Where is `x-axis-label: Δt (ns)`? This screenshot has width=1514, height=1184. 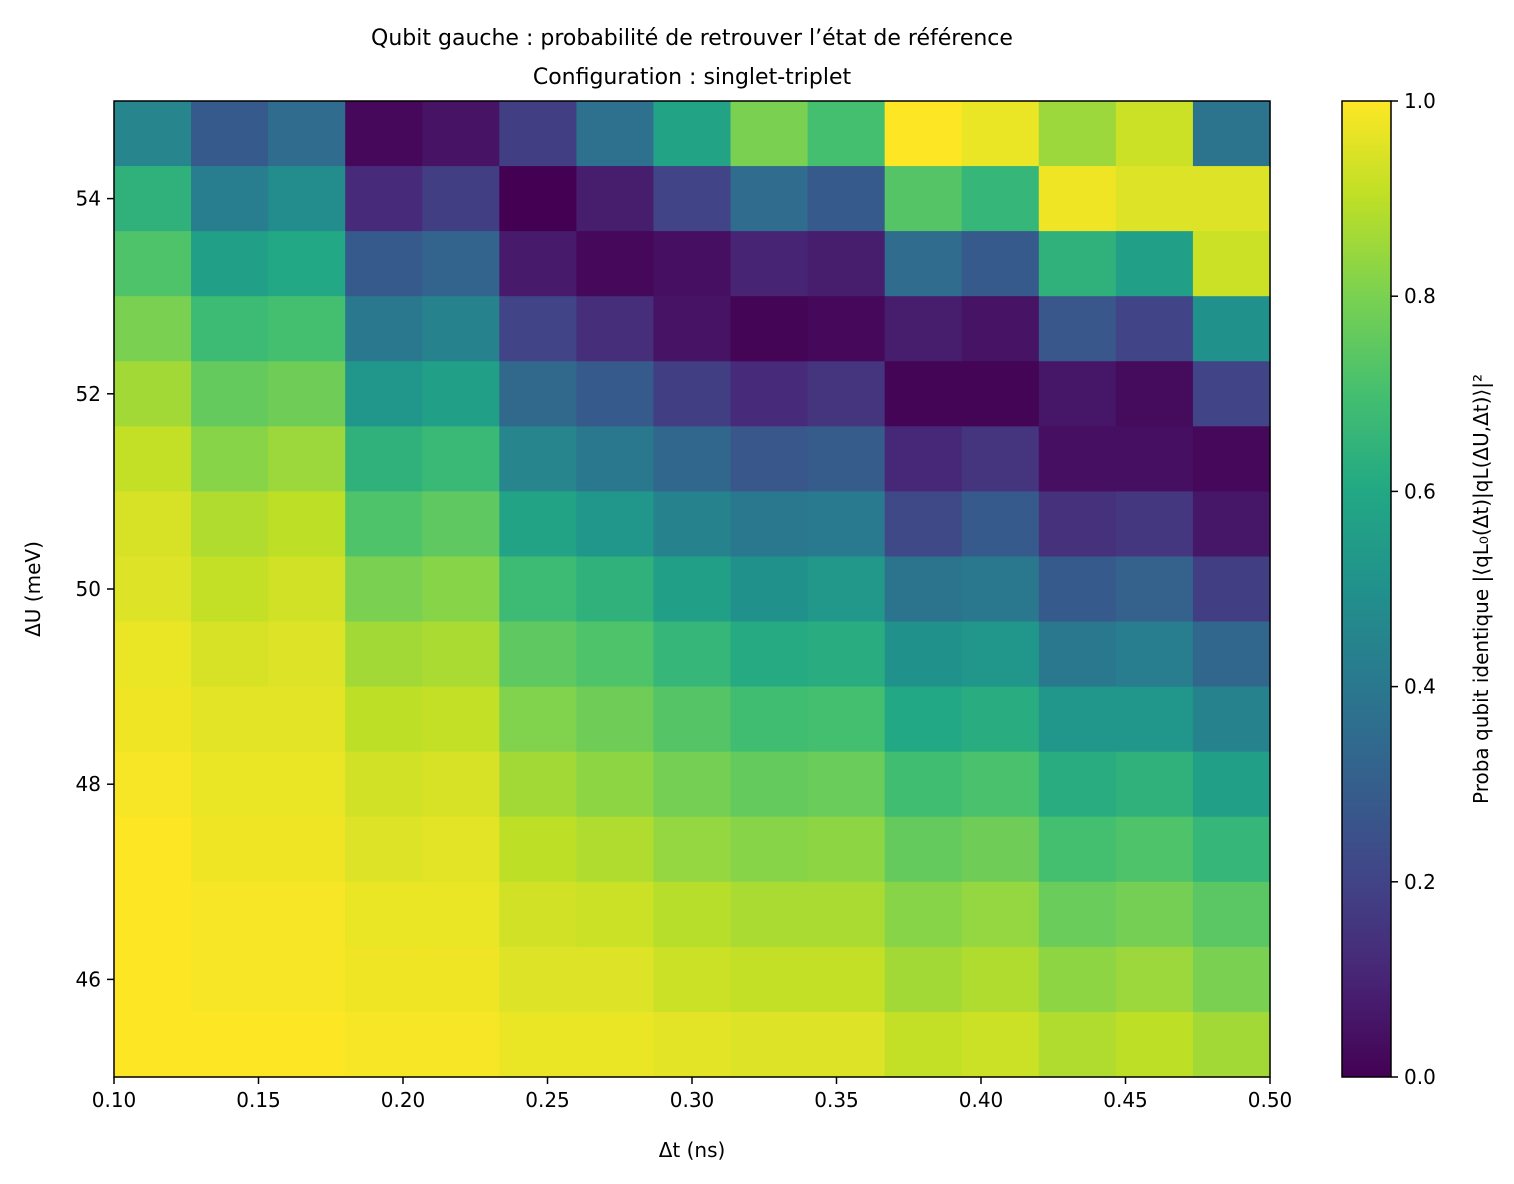
x-axis-label: Δt (ns) is located at coordinates (692, 1150).